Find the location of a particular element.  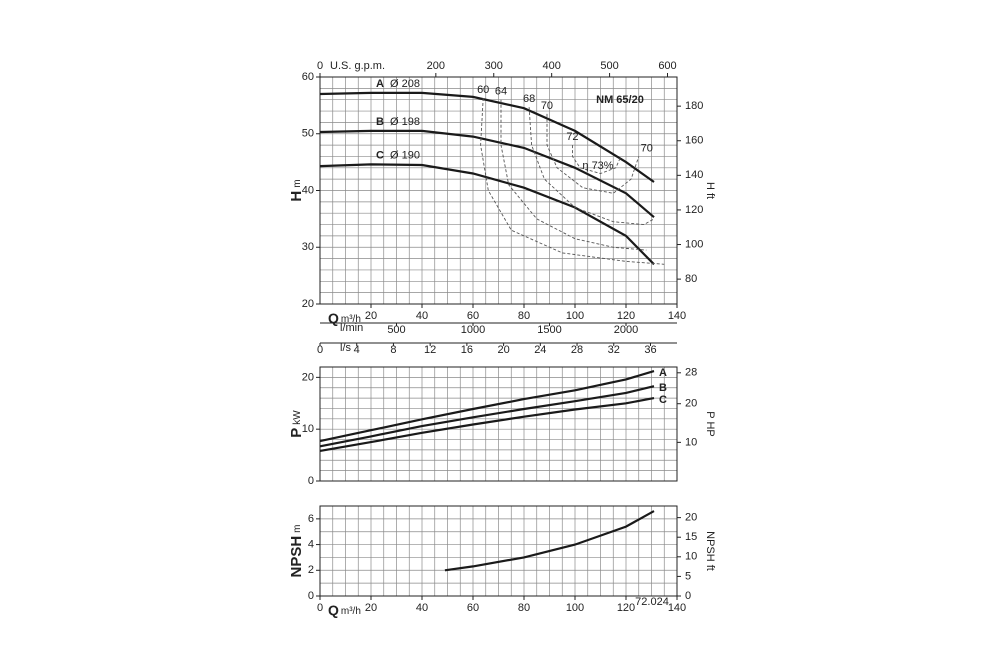

y-axis-title: P is located at coordinates (296, 433).